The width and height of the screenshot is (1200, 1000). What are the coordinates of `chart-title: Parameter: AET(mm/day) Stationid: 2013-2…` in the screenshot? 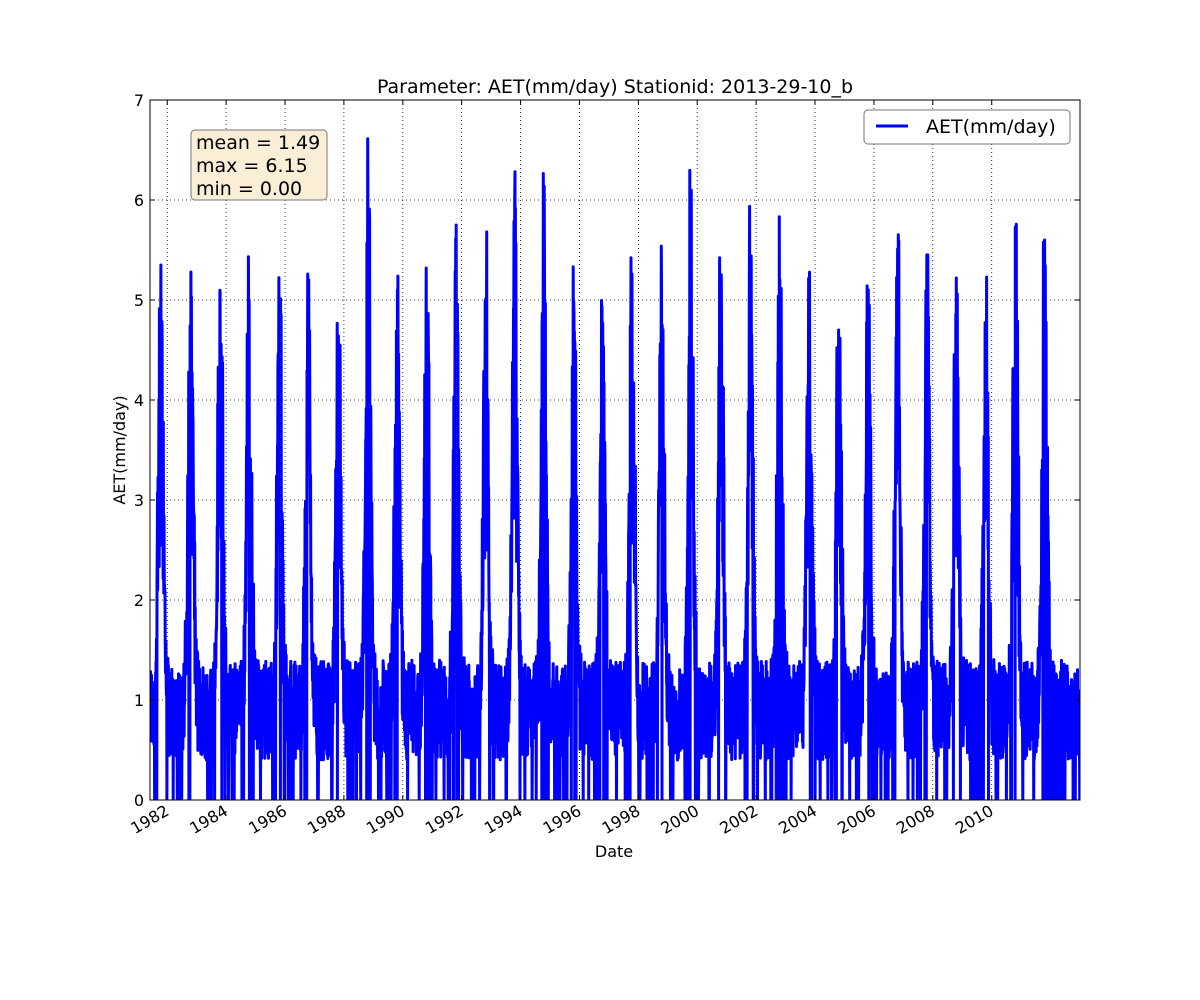 It's located at (615, 87).